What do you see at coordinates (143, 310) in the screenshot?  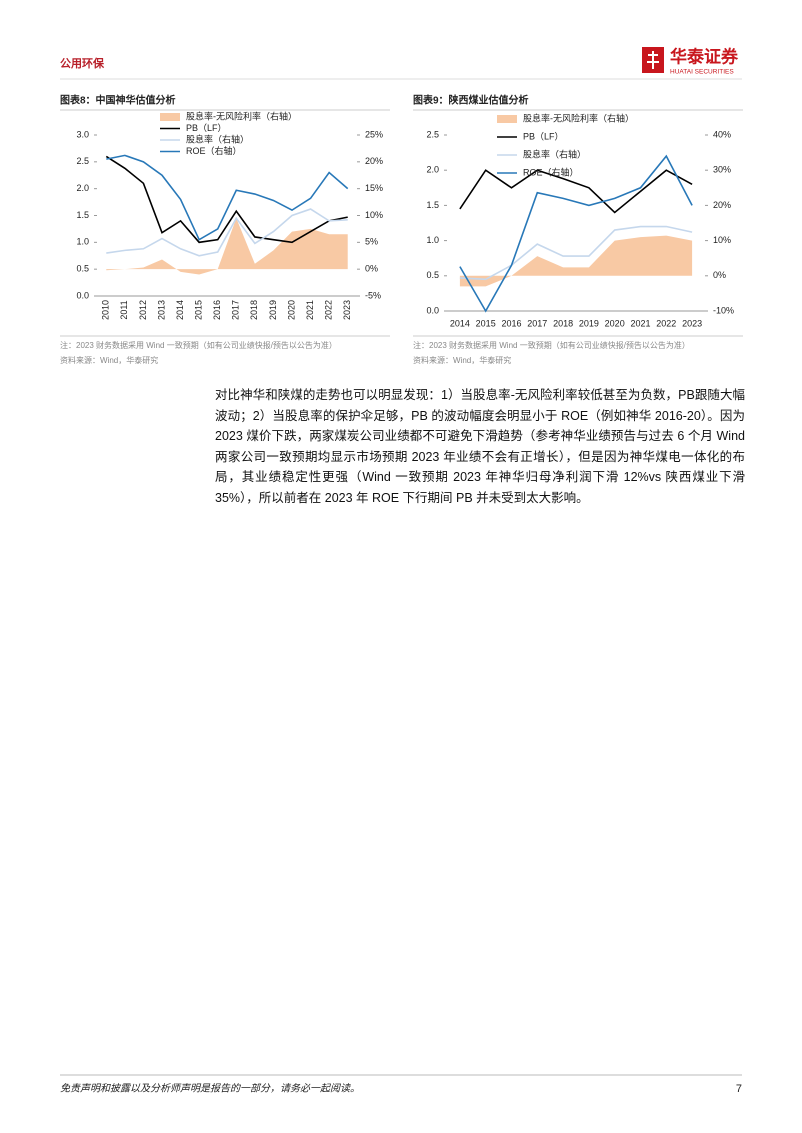 I see `x-tick-label: 2012` at bounding box center [143, 310].